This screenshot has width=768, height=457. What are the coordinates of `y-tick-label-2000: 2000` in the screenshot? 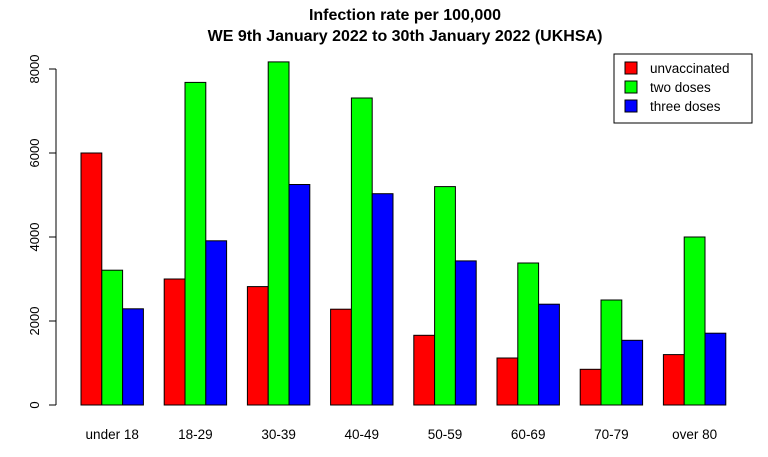 It's located at (34, 321).